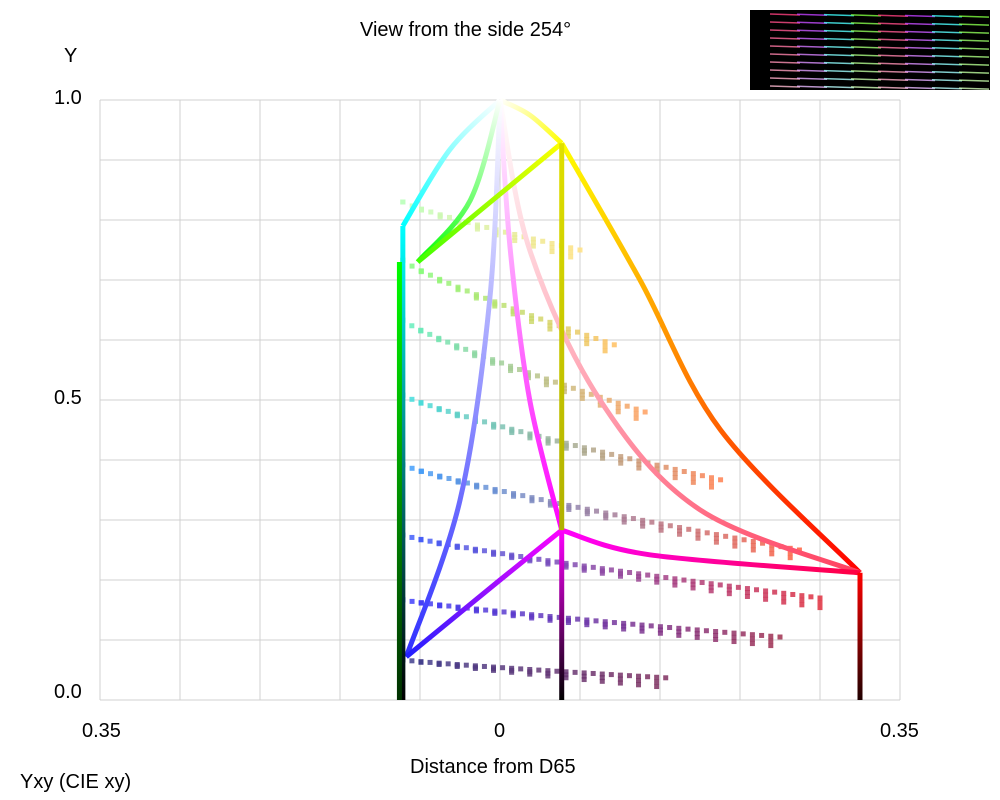 This screenshot has width=1000, height=800. I want to click on gamut-edge-magenta-blue, so click(484, 593).